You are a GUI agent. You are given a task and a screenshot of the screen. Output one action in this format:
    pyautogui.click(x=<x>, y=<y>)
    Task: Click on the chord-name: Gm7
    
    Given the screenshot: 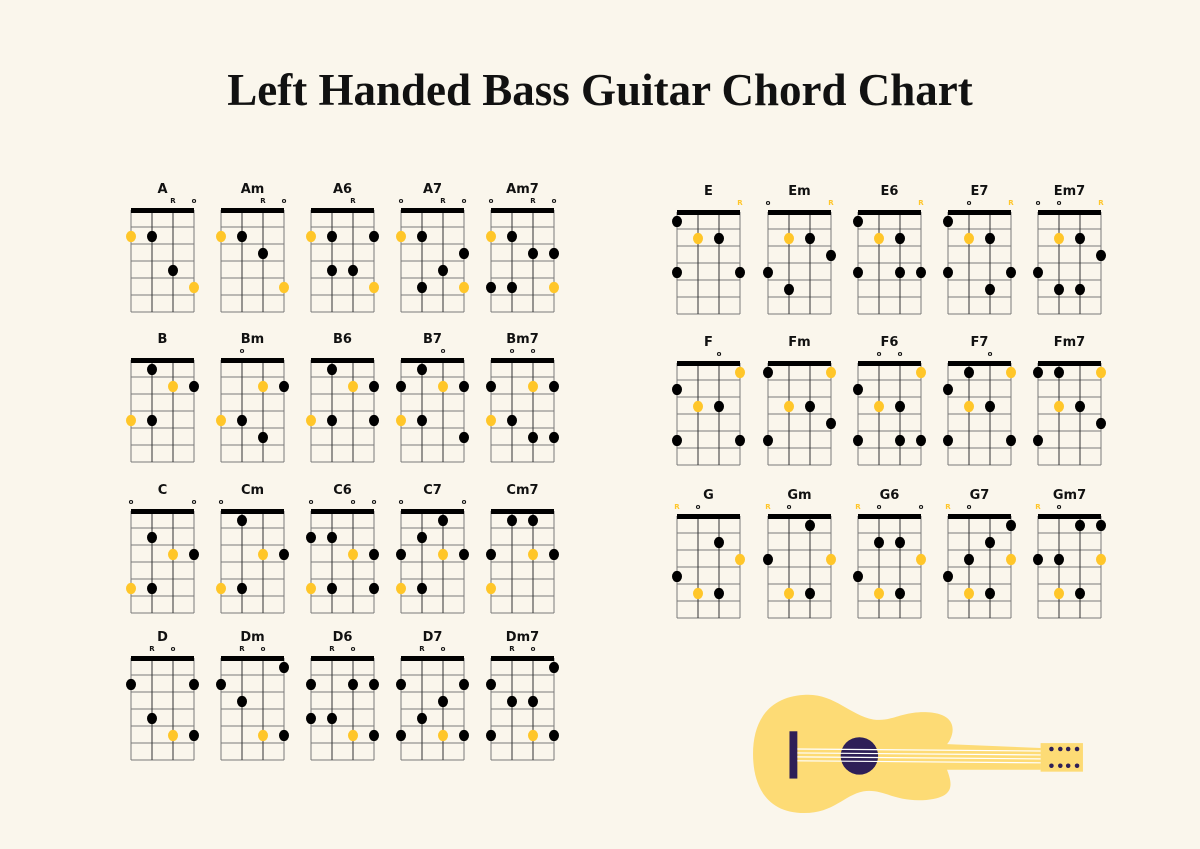 What is the action you would take?
    pyautogui.click(x=1069, y=495)
    